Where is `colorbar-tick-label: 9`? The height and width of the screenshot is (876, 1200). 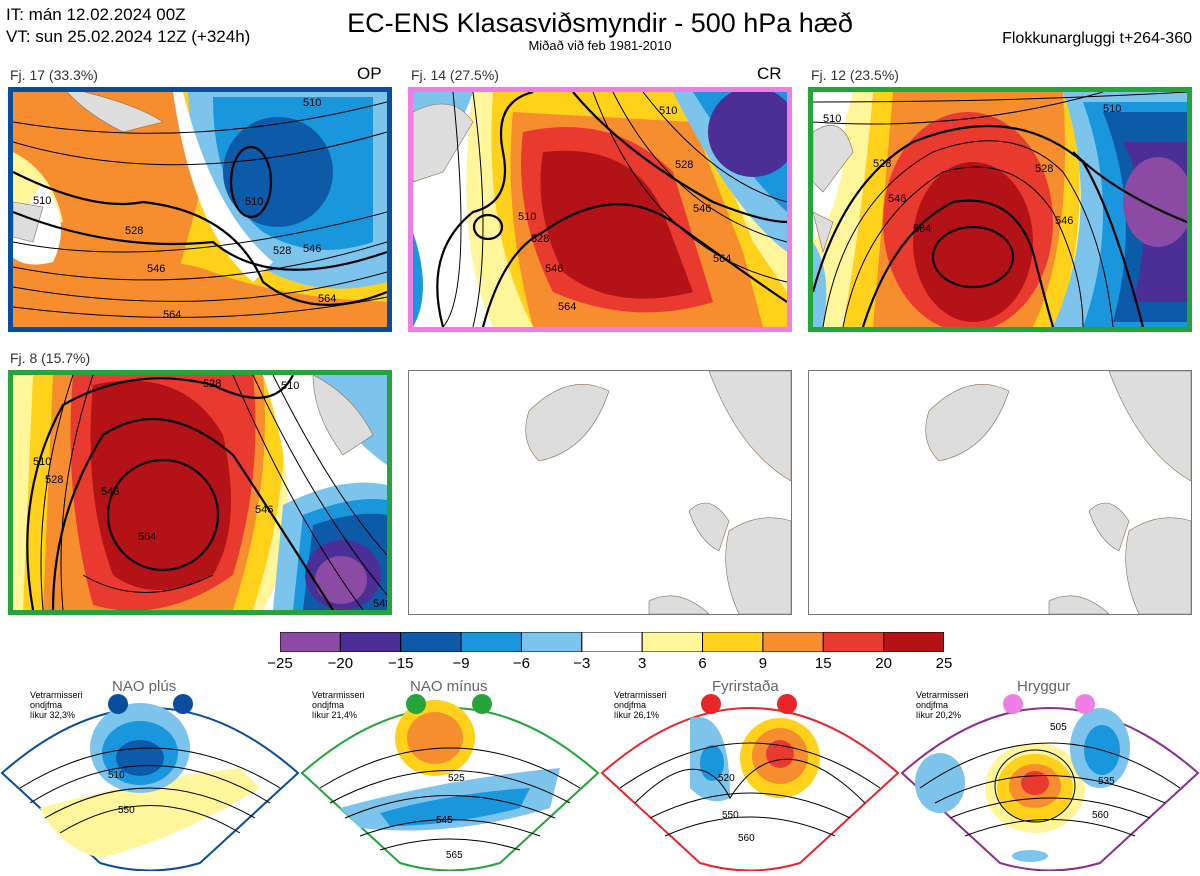
colorbar-tick-label: 9 is located at coordinates (763, 663).